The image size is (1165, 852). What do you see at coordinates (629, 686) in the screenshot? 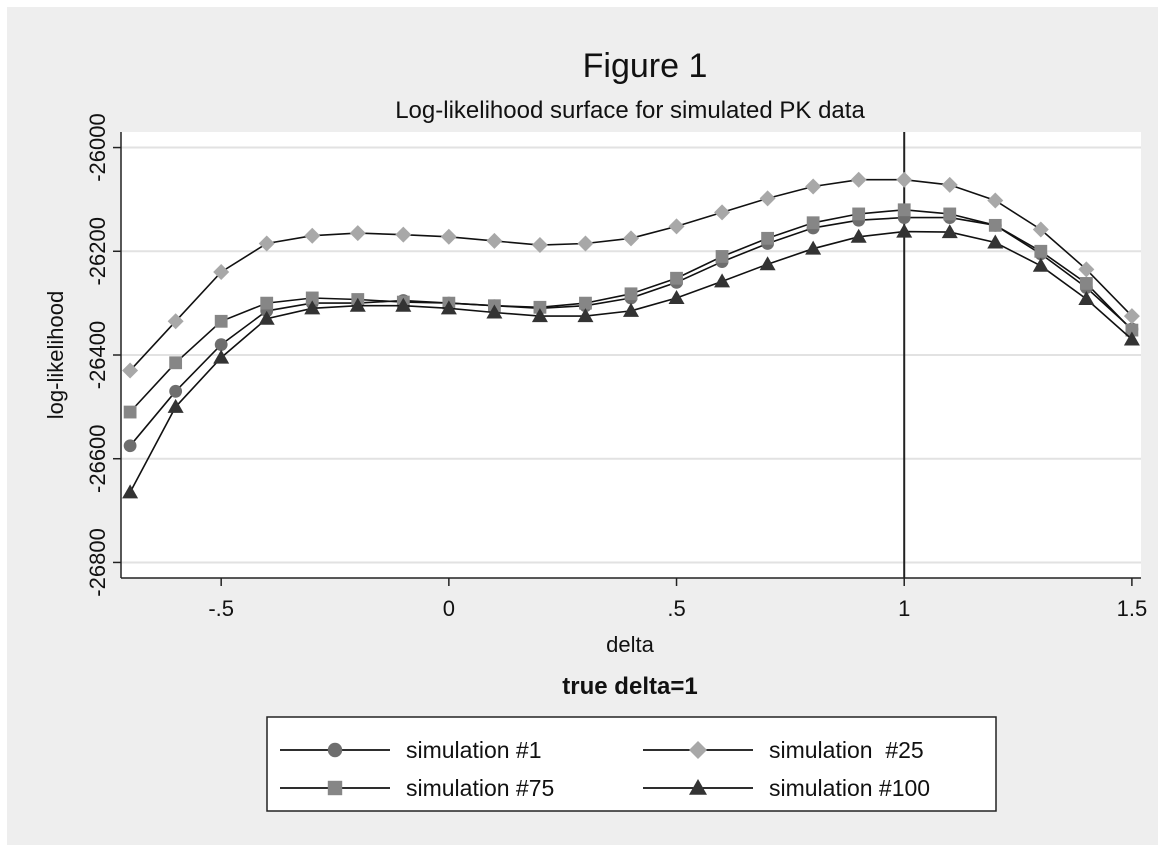
I see `chart-note: true delta=1` at bounding box center [629, 686].